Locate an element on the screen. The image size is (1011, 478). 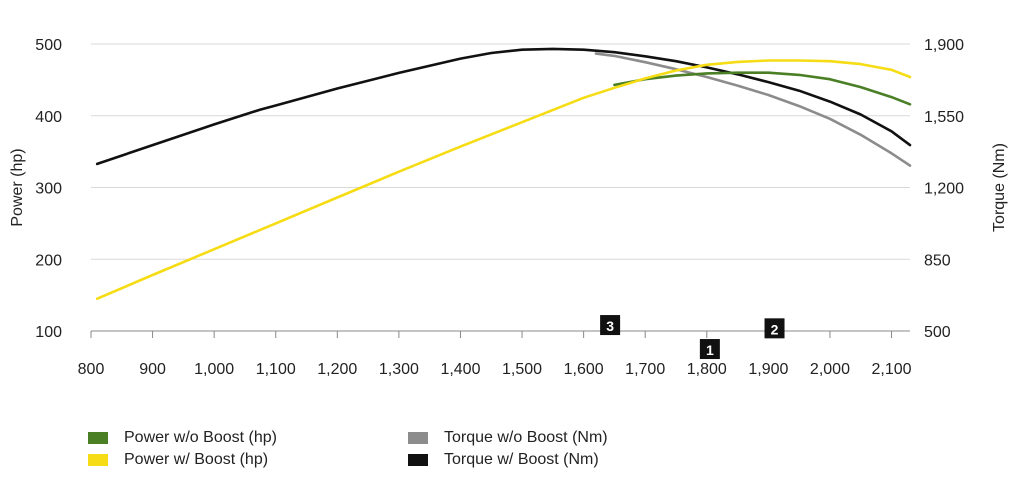
x-tick-label: 2,100 is located at coordinates (892, 369).